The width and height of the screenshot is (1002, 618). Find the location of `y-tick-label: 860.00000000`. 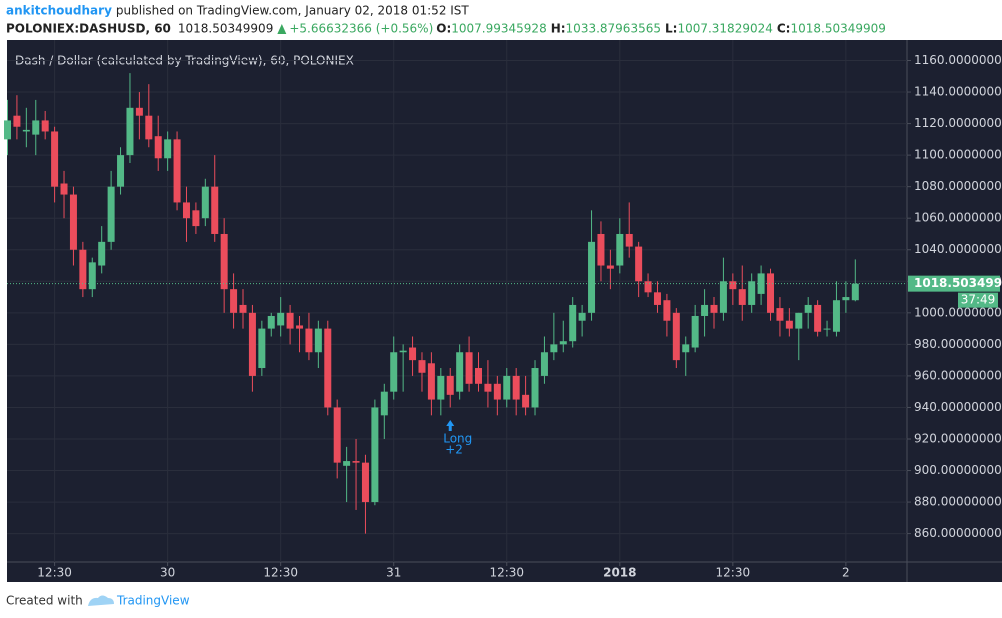

y-tick-label: 860.00000000 is located at coordinates (958, 533).